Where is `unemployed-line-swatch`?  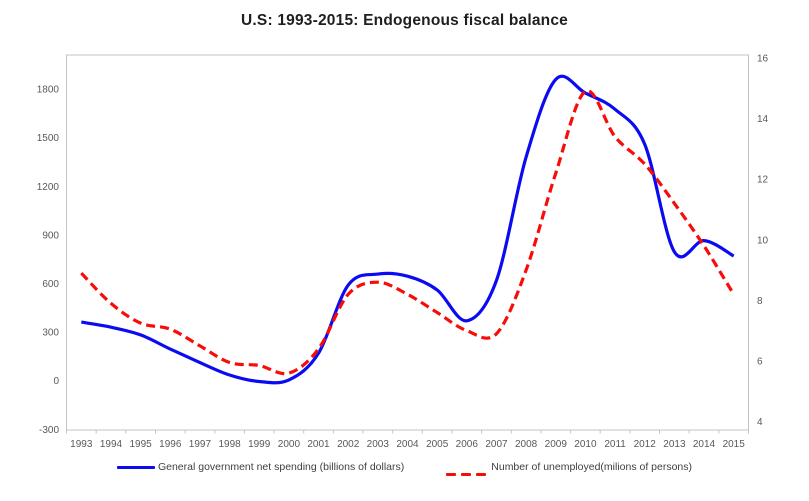 unemployed-line-swatch is located at coordinates (467, 471).